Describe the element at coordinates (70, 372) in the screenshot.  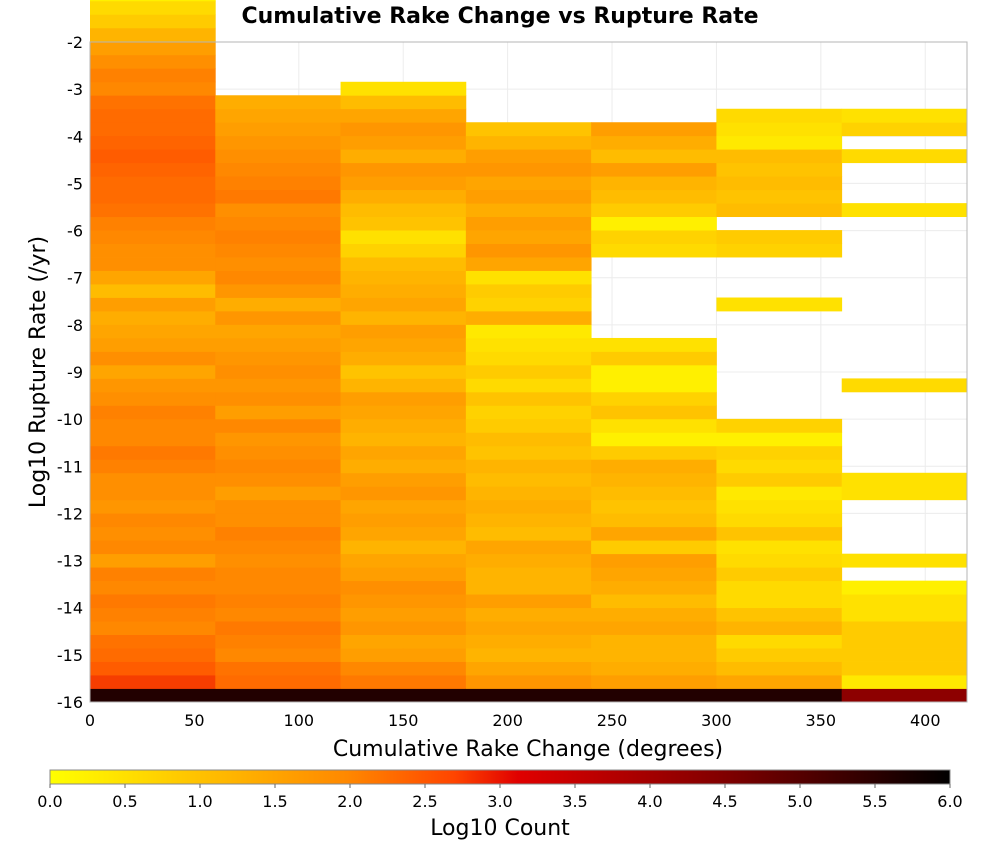
I see `y-axis-ticks: -2 -3 -4 -5 -6 -7 -8 -9 -10 -11 -12 -13 -14 -15 -16` at that location.